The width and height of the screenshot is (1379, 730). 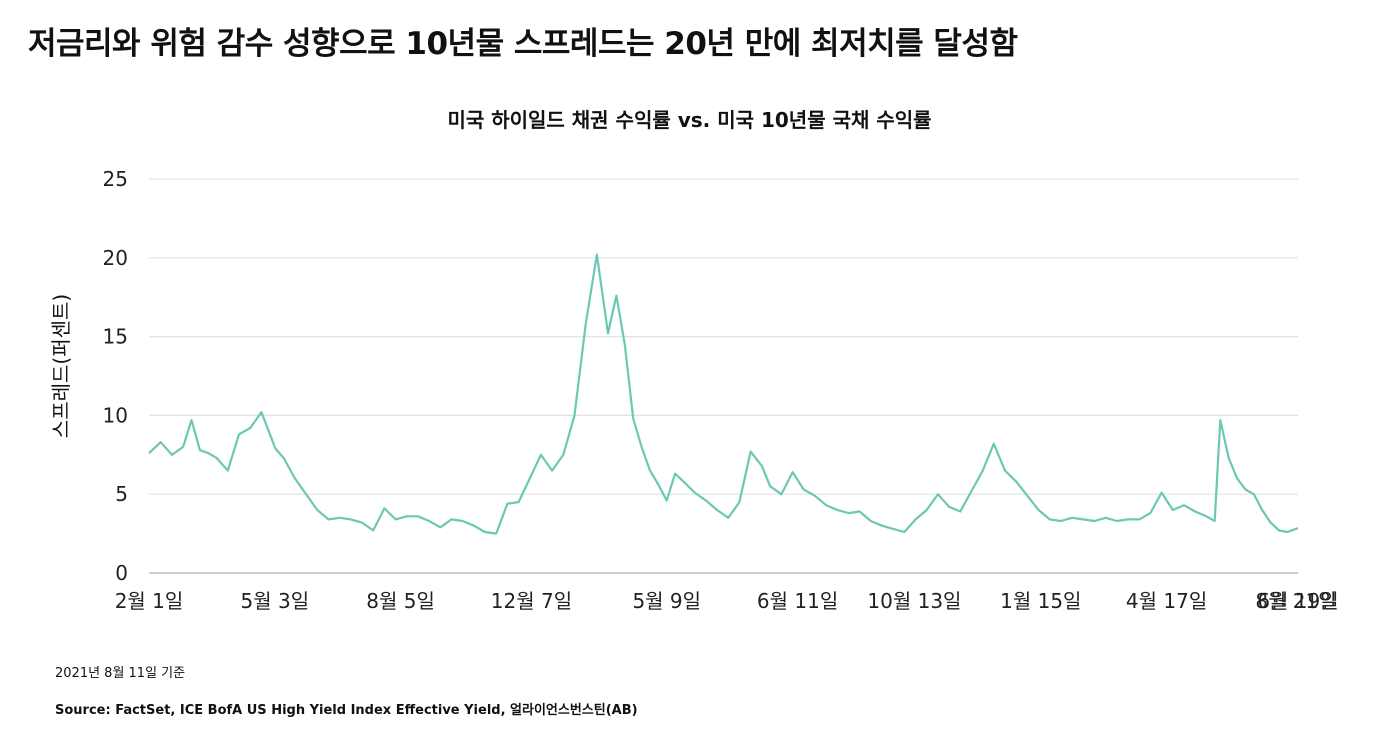 What do you see at coordinates (120, 673) in the screenshot?
I see `footnote-date: 2021년 8월 11일 기준` at bounding box center [120, 673].